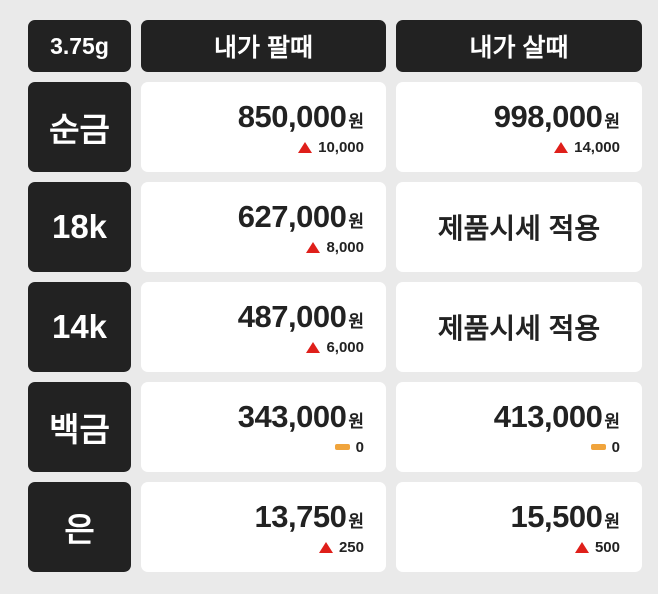 Image resolution: width=658 pixels, height=594 pixels. I want to click on price-value: 627,000, so click(292, 216).